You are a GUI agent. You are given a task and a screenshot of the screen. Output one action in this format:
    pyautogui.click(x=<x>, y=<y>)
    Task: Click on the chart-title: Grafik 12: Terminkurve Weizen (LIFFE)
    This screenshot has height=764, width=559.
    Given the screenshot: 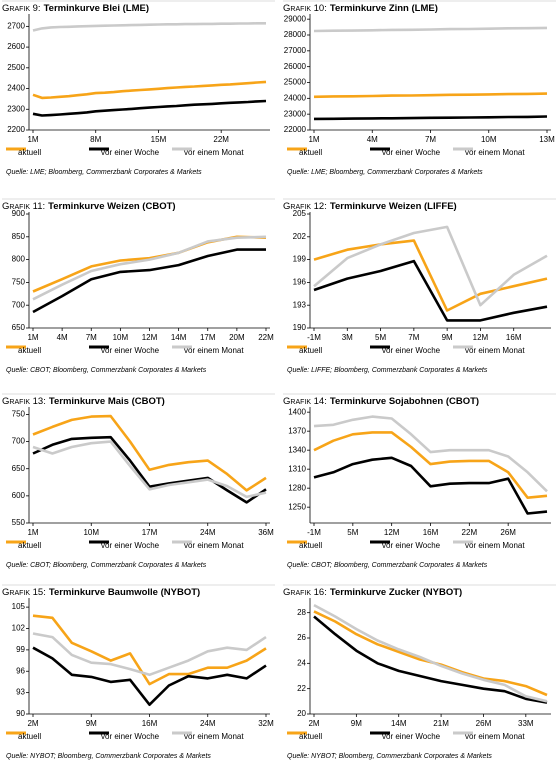 What is the action you would take?
    pyautogui.click(x=370, y=206)
    